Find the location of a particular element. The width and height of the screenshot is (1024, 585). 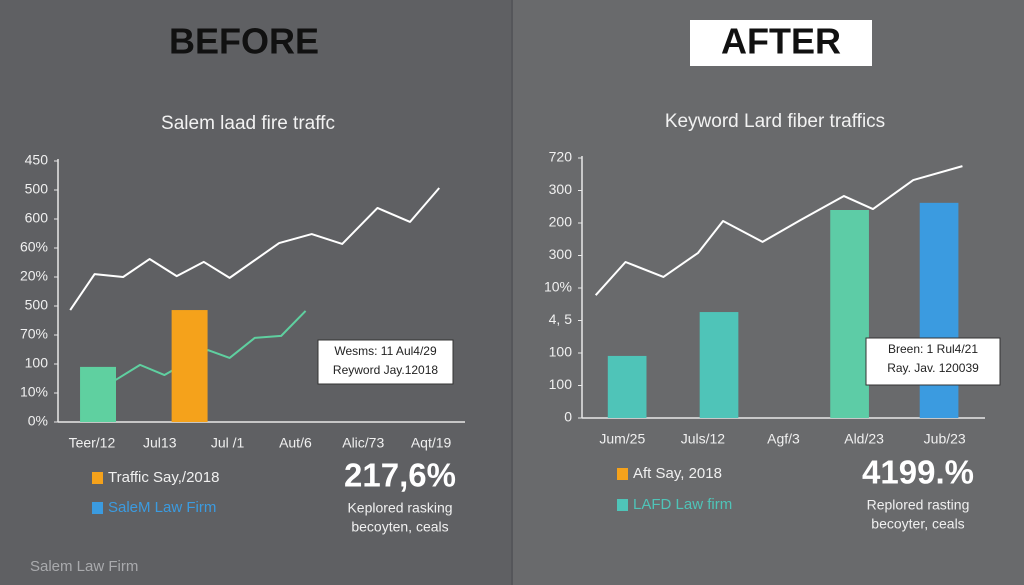

footer: Salem Law Firm is located at coordinates (84, 566).